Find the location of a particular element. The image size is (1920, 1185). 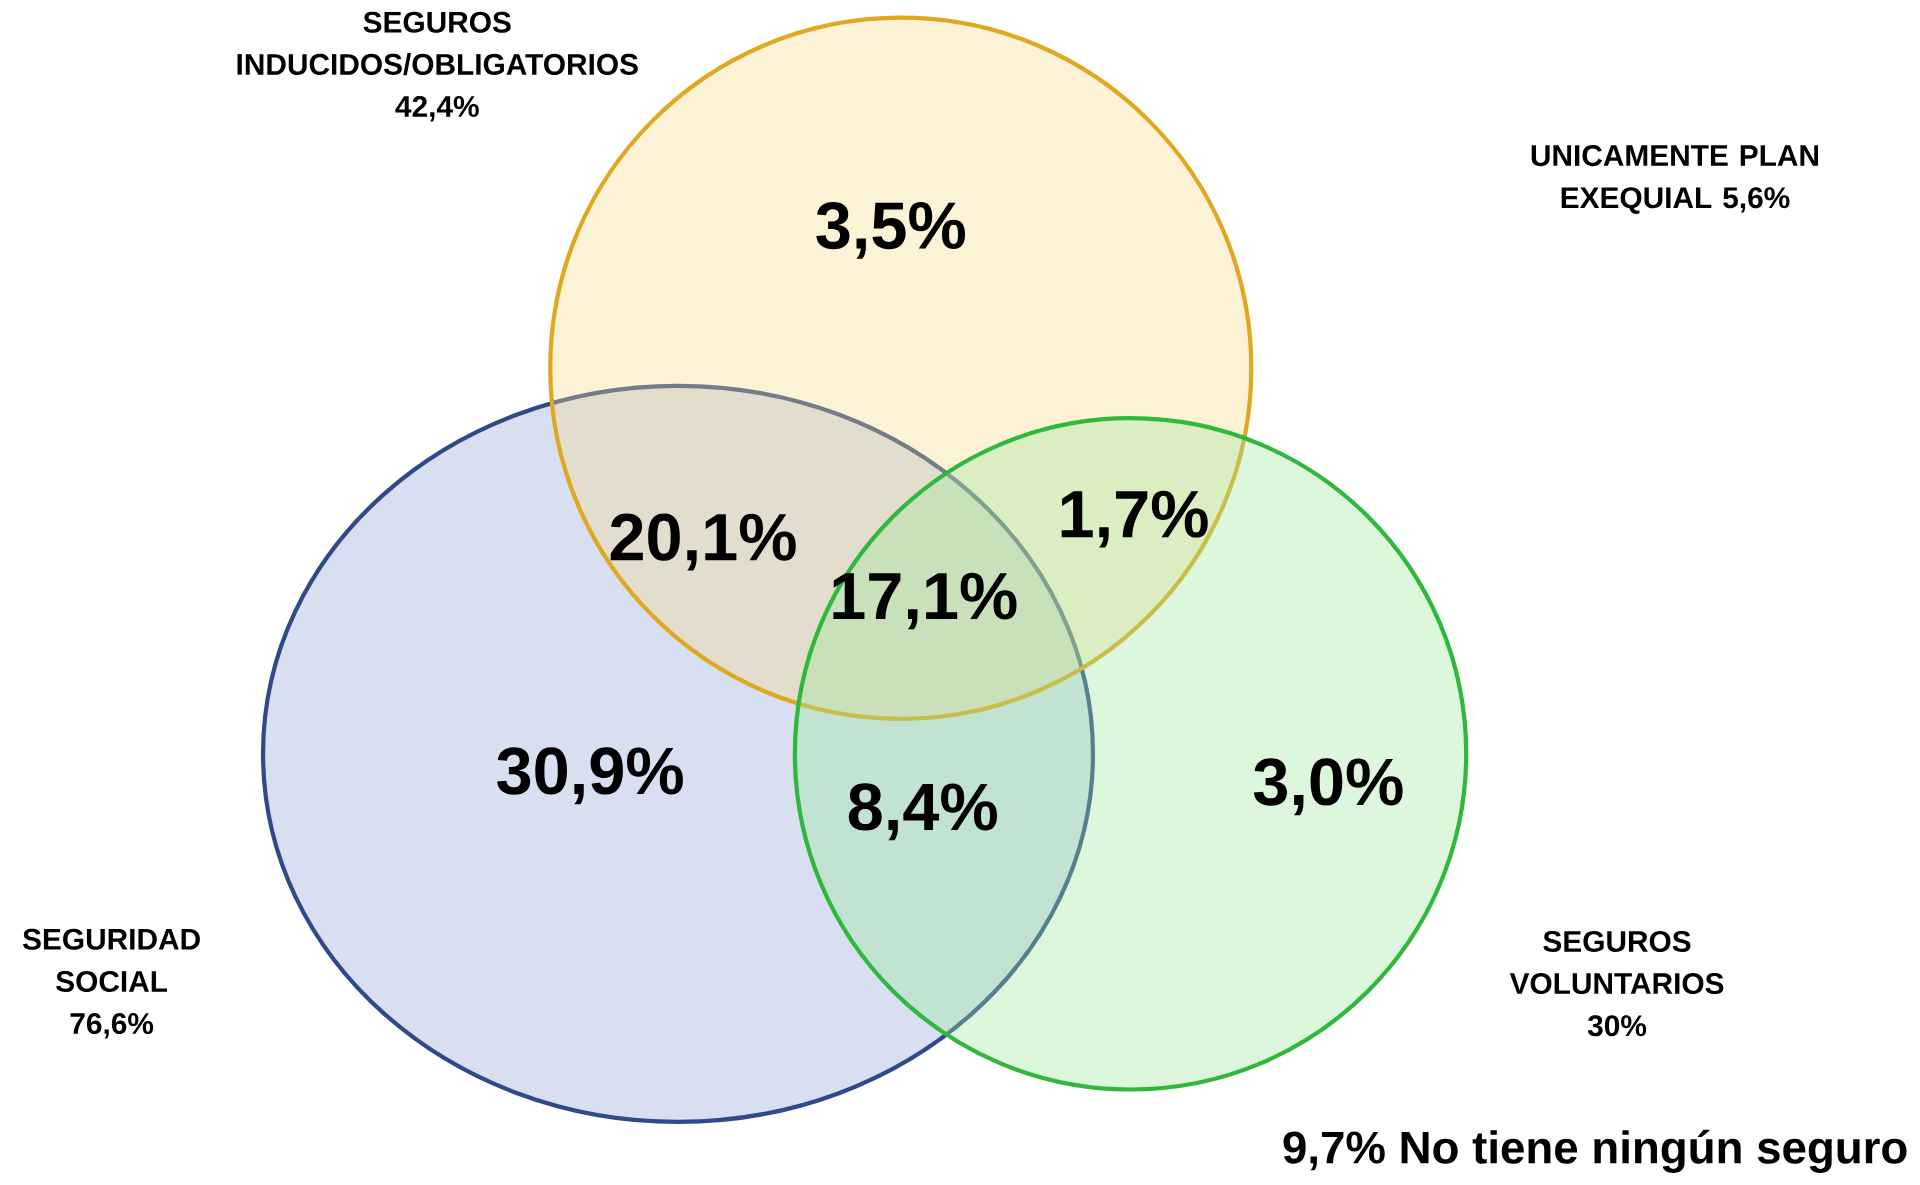

data-label: 30% is located at coordinates (1617, 1026).